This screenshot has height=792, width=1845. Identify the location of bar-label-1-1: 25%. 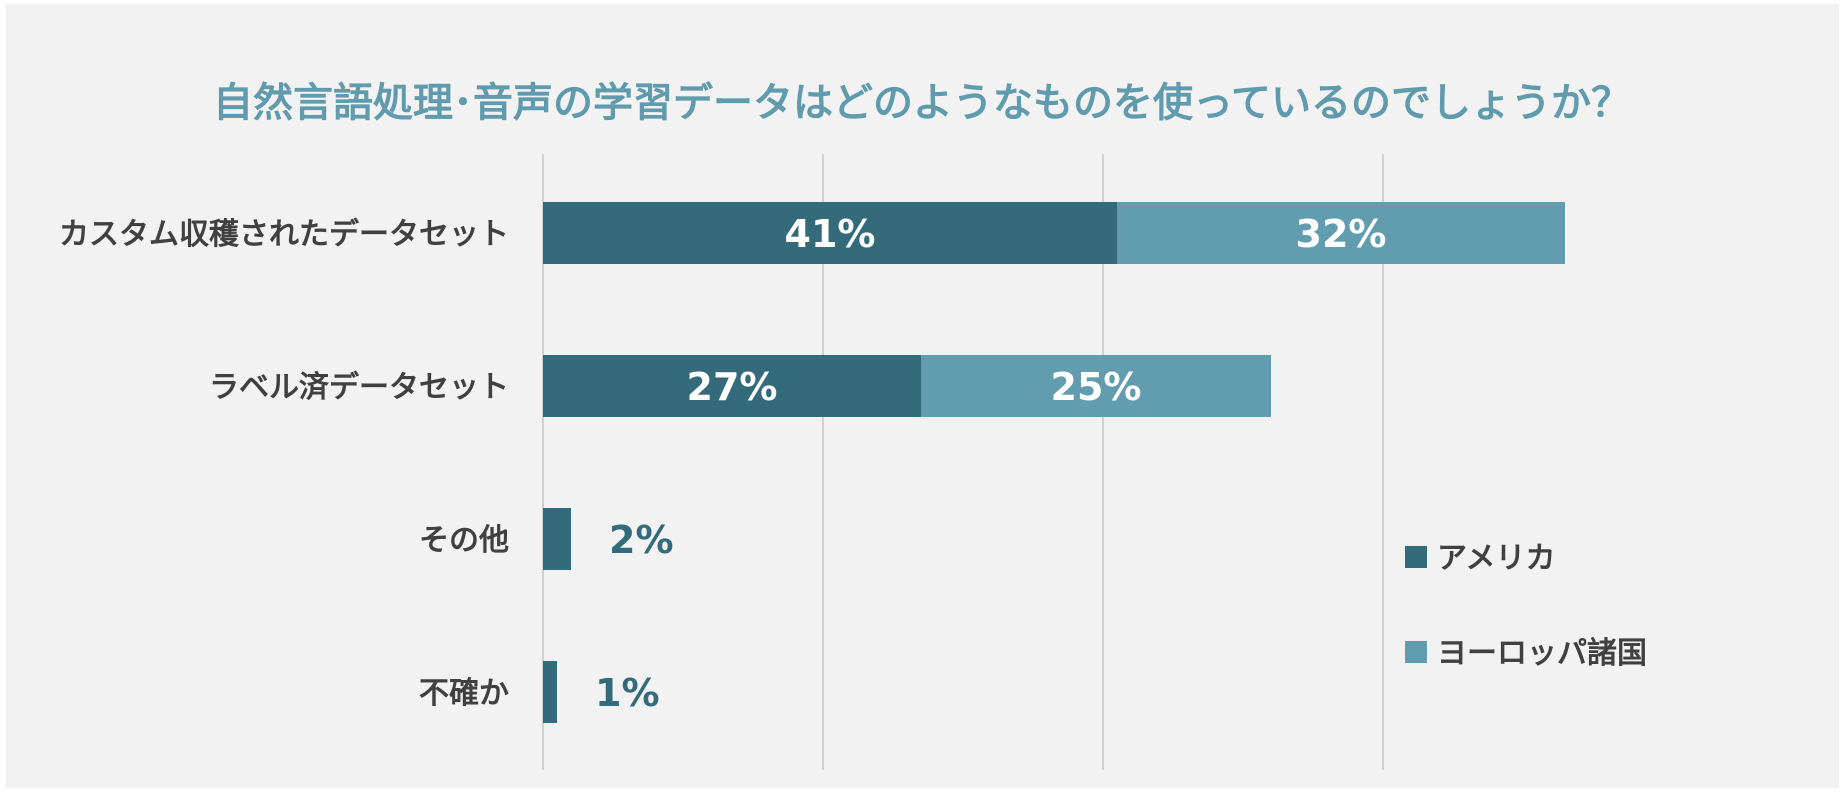
(1096, 387).